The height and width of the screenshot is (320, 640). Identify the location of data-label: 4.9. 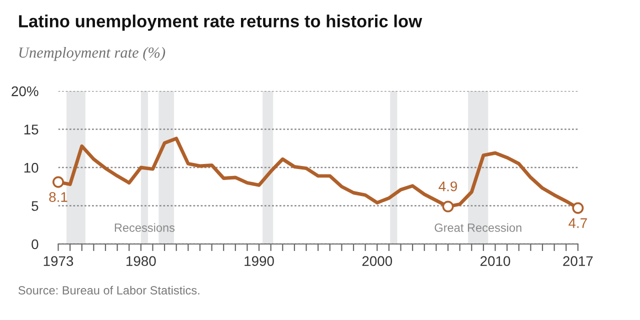
(447, 186).